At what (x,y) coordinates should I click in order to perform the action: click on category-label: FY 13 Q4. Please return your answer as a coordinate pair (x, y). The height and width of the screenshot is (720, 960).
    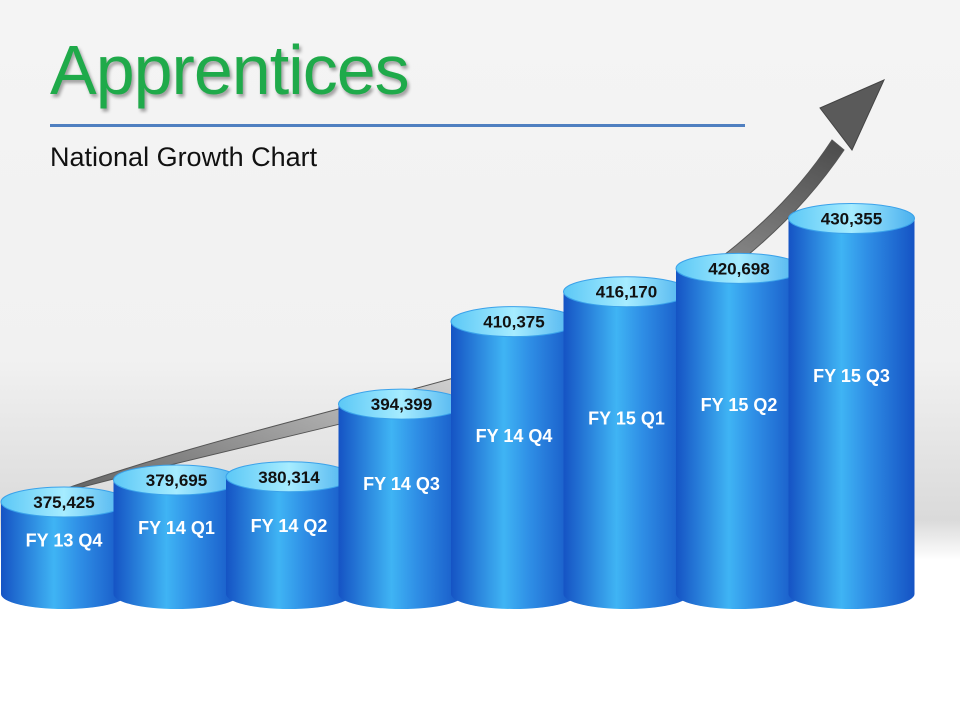
    Looking at the image, I should click on (64, 541).